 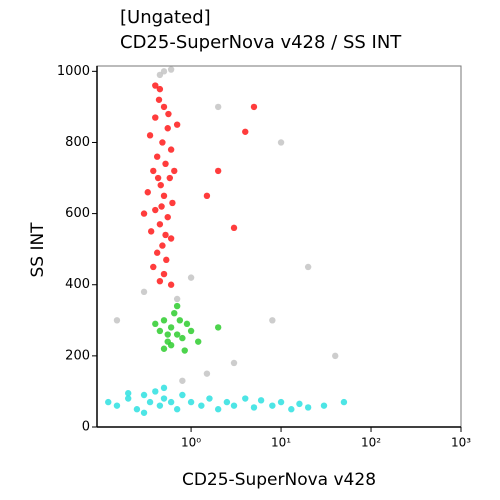 What do you see at coordinates (77, 284) in the screenshot?
I see `y-tick-label: 400` at bounding box center [77, 284].